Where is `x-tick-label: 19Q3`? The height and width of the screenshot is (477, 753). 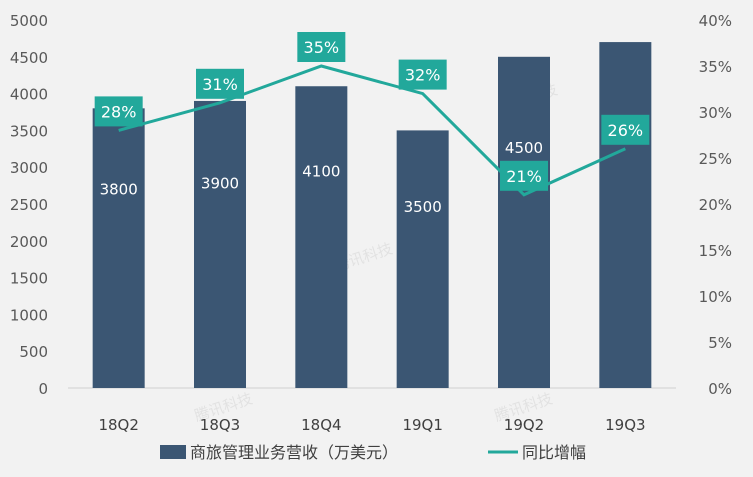
x-tick-label: 19Q3 is located at coordinates (625, 425).